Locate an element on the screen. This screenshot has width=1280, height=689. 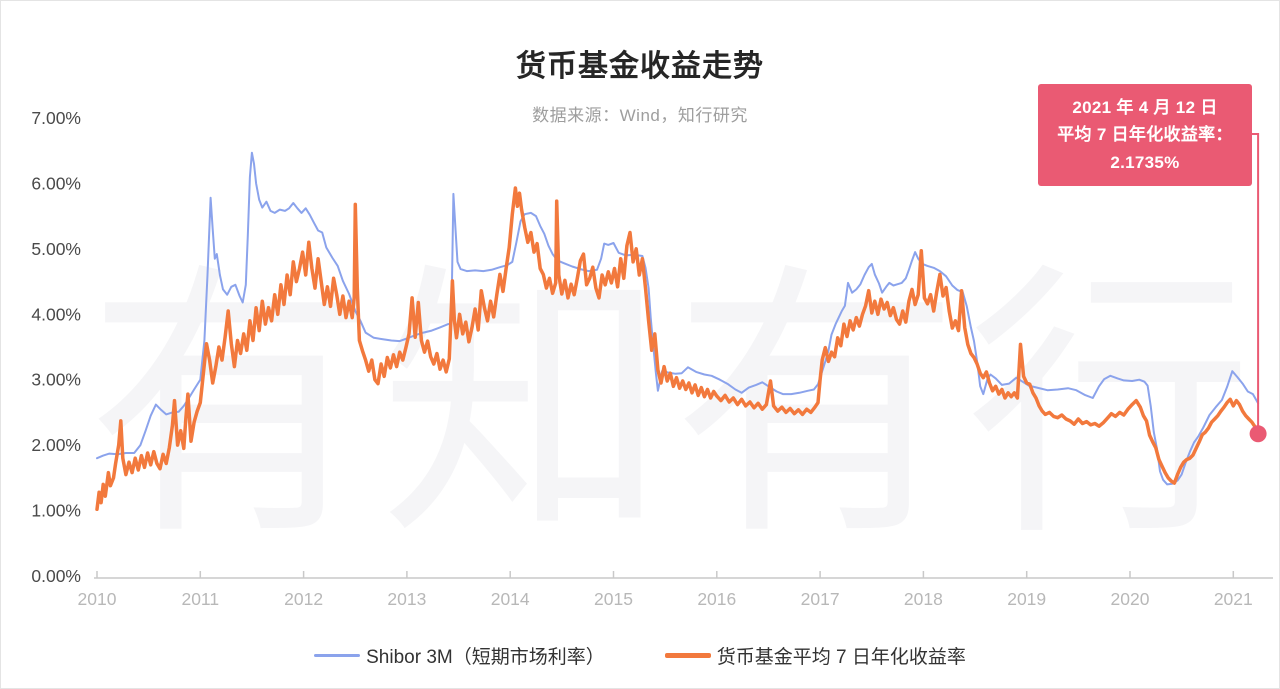
x-axis-label: 2011 is located at coordinates (200, 599).